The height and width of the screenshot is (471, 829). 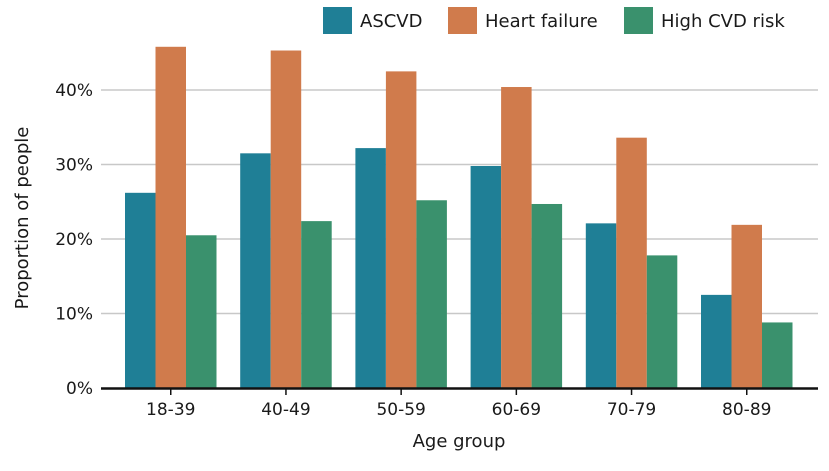 I want to click on y-axis-title: Proportion of people, so click(x=22, y=218).